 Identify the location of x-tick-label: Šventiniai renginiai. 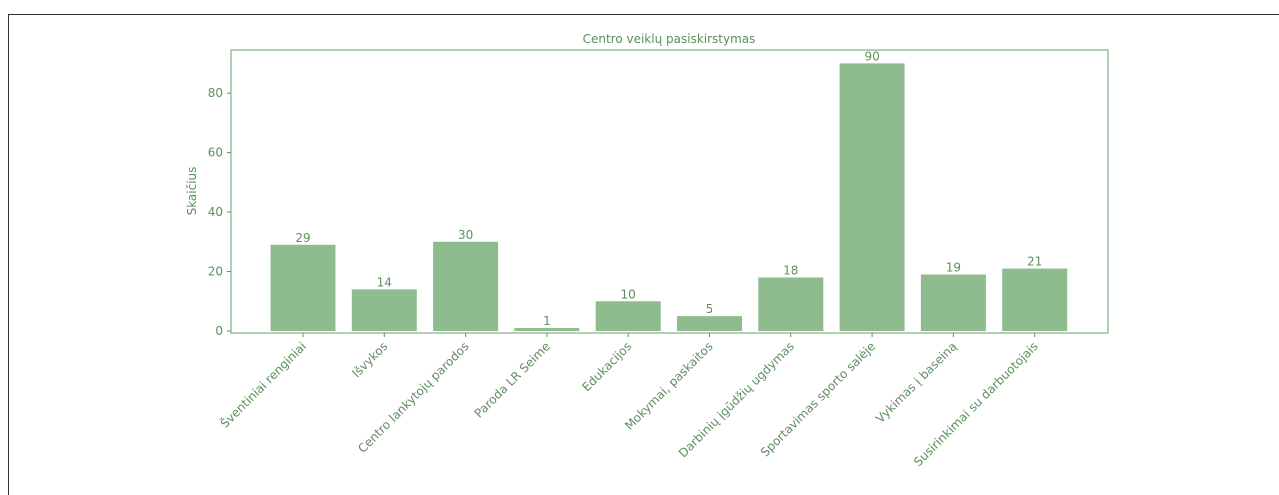
(263, 385).